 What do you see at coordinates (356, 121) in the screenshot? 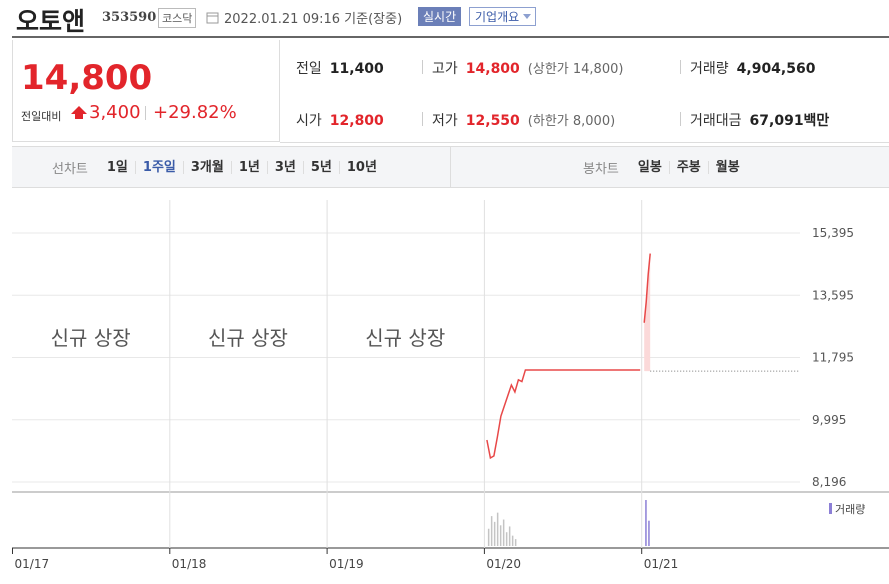
I see `stat-value: 12,800` at bounding box center [356, 121].